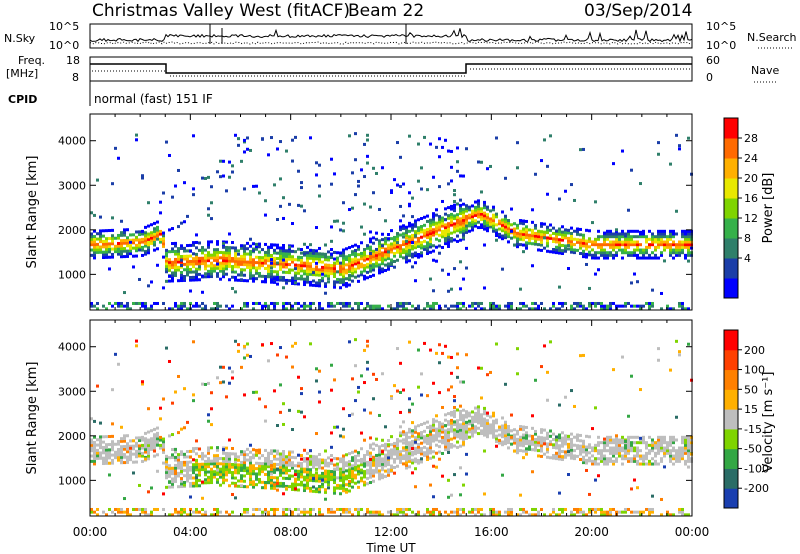 This screenshot has width=800, height=554. What do you see at coordinates (731, 340) in the screenshot?
I see `colorbar-segment` at bounding box center [731, 340].